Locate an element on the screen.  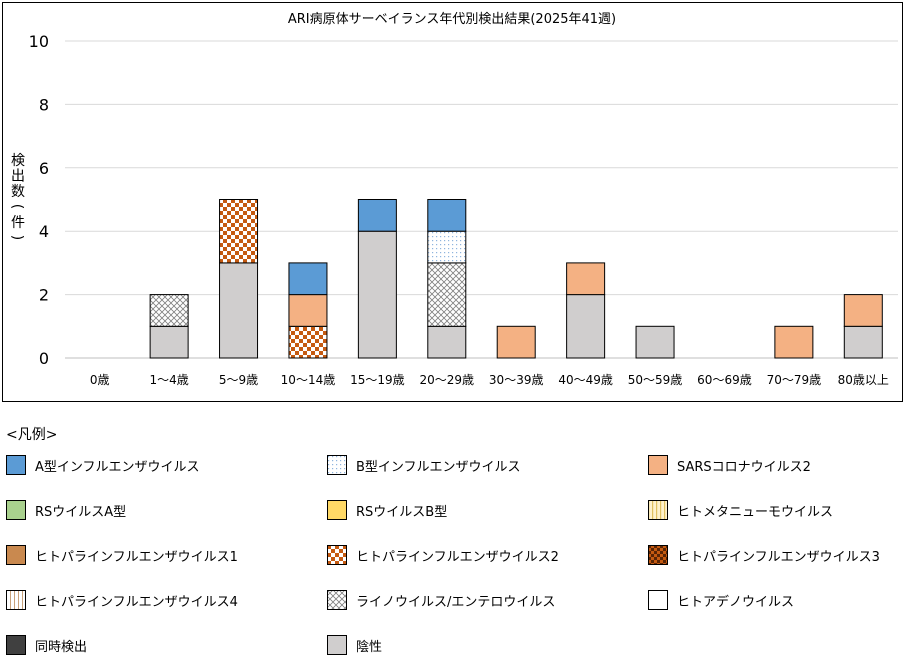
y-tick-label: 4 is located at coordinates (44, 231).